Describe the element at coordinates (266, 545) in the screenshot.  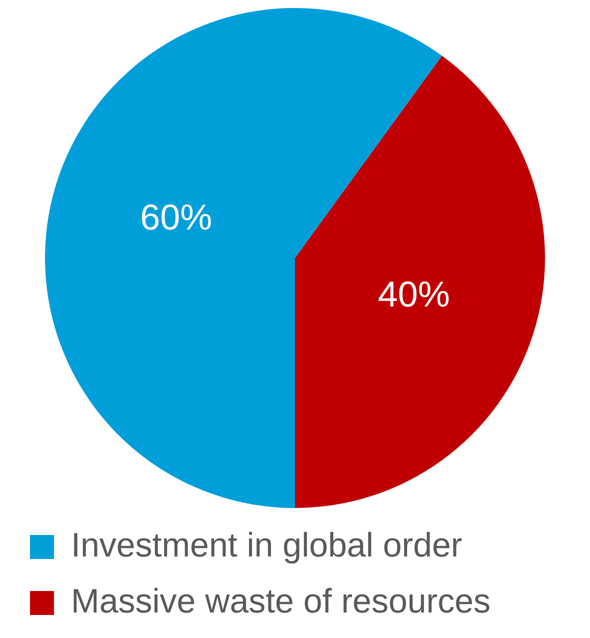
I see `legend-label: Investment in global order` at that location.